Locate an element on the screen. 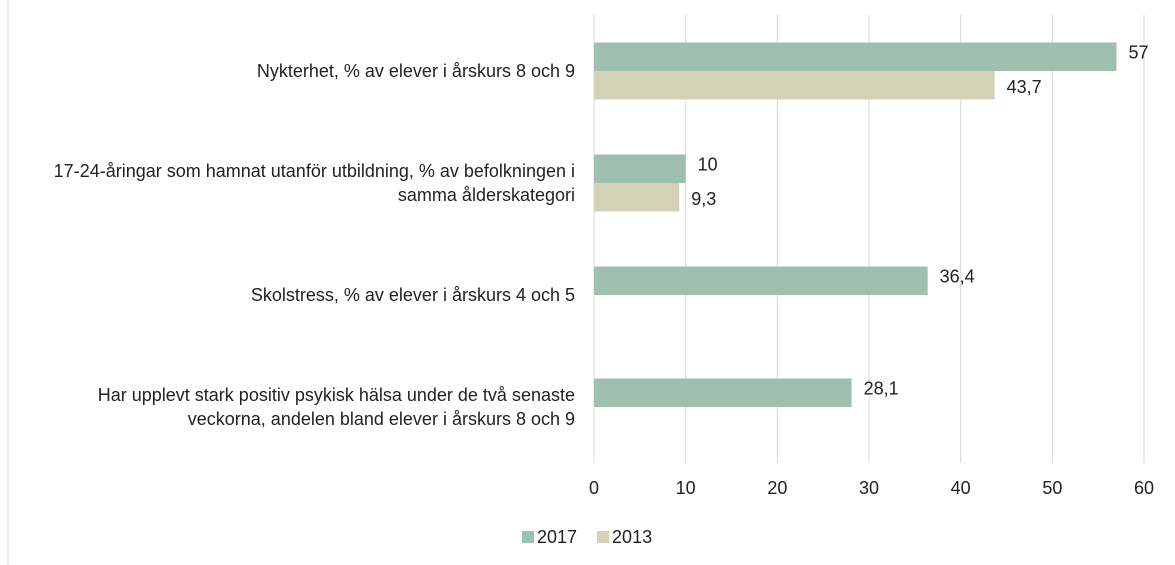  value-label: 28,1 is located at coordinates (881, 389).